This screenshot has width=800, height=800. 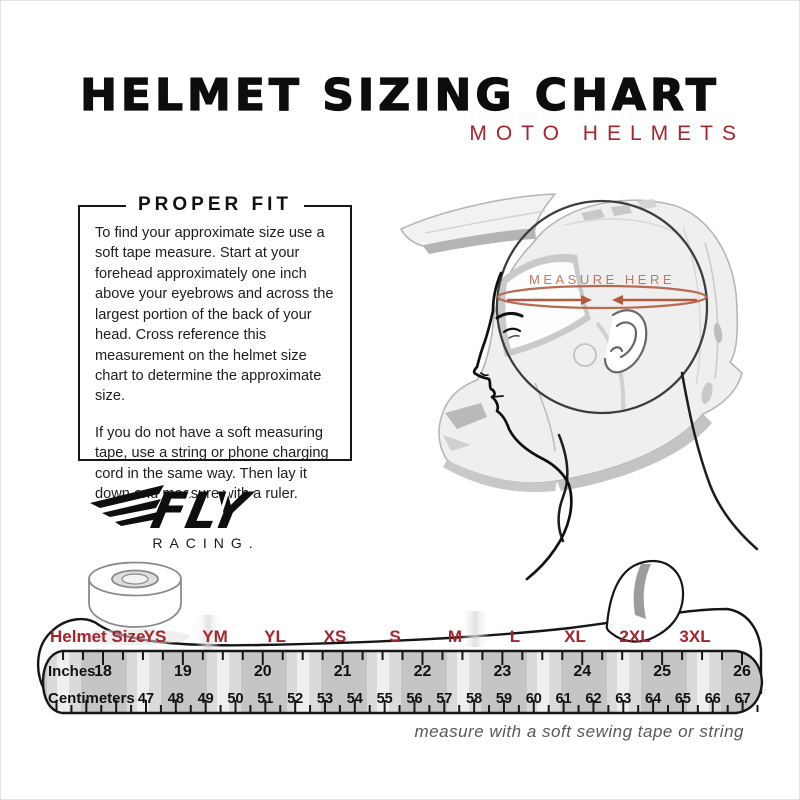 I want to click on size-label-S: S, so click(x=394, y=636).